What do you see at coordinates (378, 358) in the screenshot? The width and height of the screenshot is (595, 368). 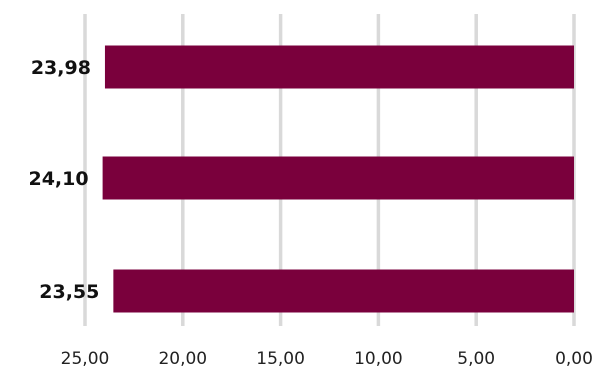 I see `x-tick-label: 10,00` at bounding box center [378, 358].